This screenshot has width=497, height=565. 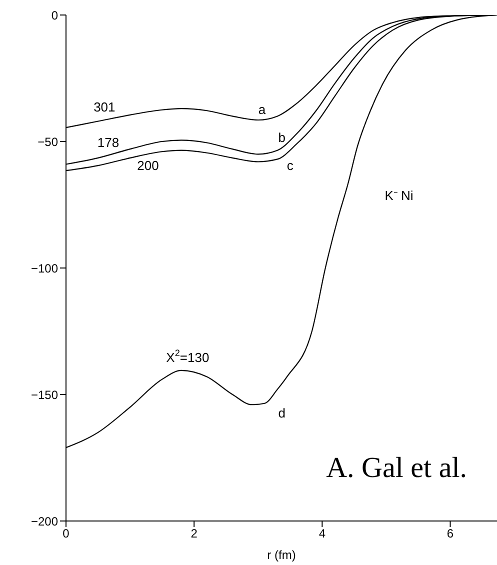 What do you see at coordinates (399, 196) in the screenshot?
I see `annotation: K⁻ Ni` at bounding box center [399, 196].